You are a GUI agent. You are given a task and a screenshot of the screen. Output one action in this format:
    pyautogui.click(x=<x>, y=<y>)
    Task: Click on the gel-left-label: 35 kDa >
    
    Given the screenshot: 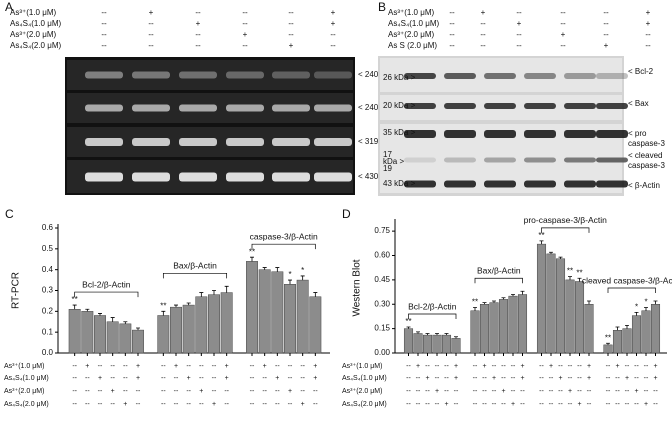 What is the action you would take?
    pyautogui.click(x=399, y=132)
    